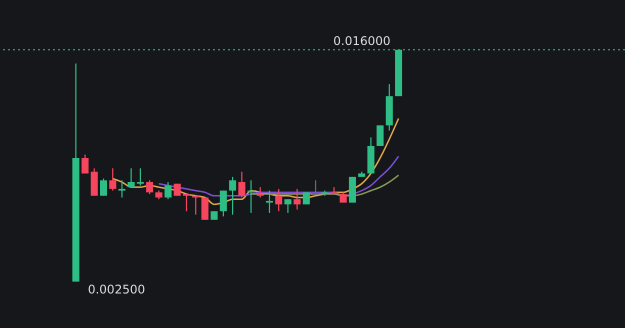 This screenshot has width=625, height=328. I want to click on ref-line-label: 0.016000, so click(362, 41).